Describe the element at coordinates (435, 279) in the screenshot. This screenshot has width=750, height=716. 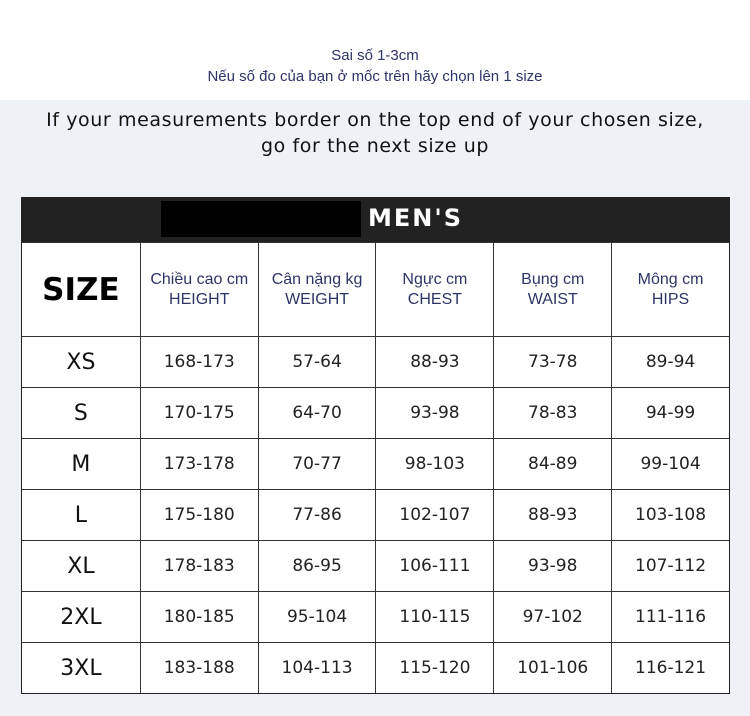
I see `column-header-vi: Ngực cm` at that location.